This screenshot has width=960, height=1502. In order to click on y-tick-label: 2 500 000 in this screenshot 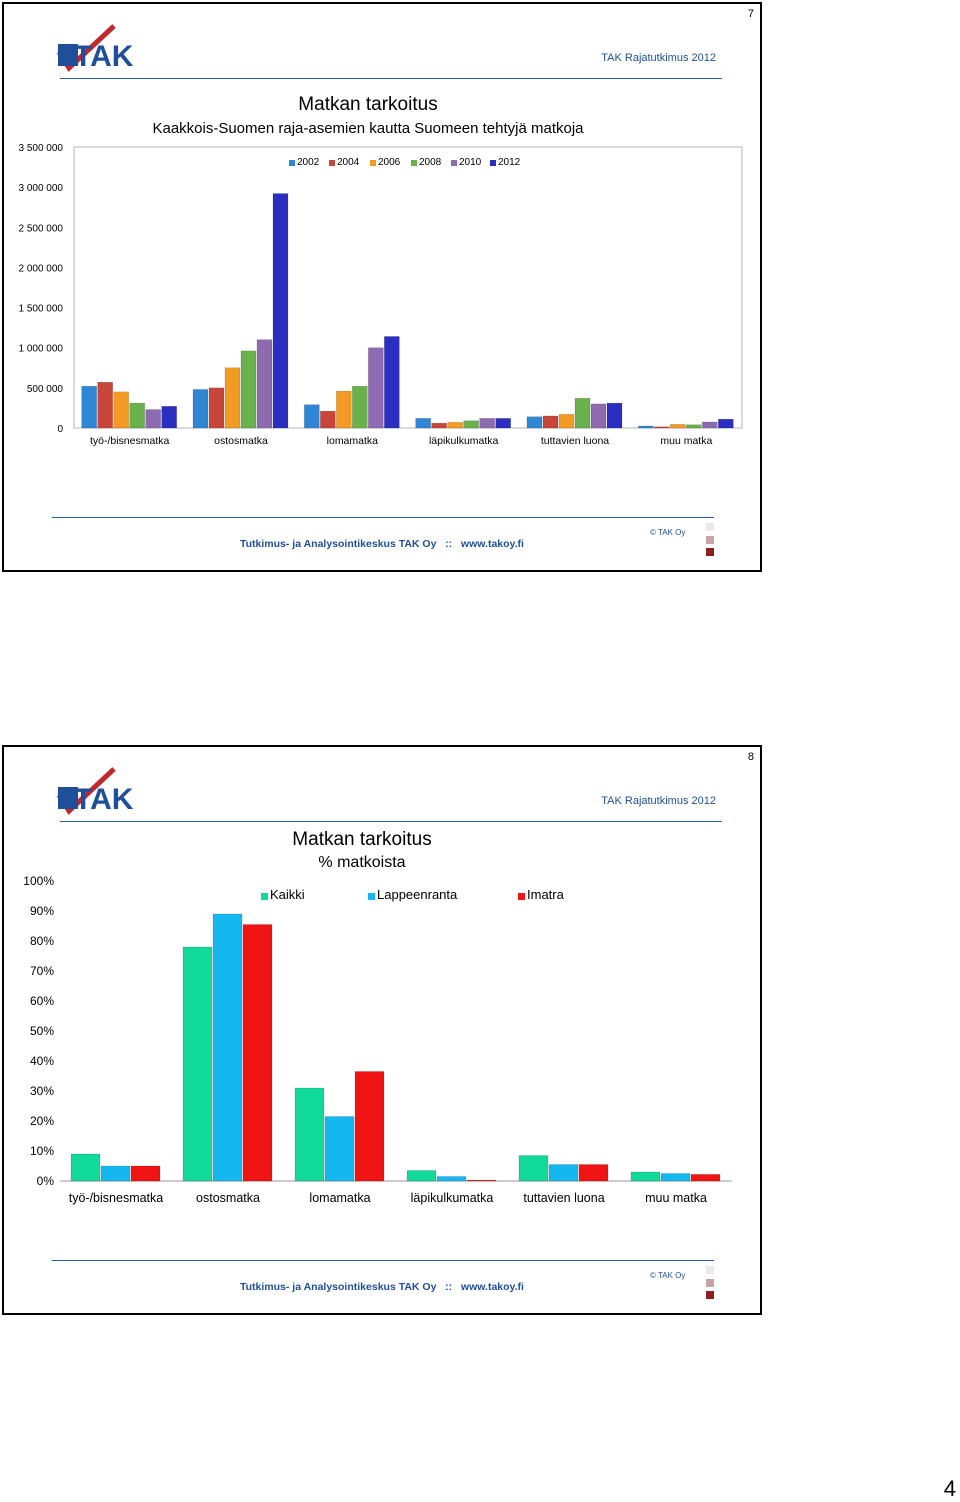, I will do `click(41, 228)`.